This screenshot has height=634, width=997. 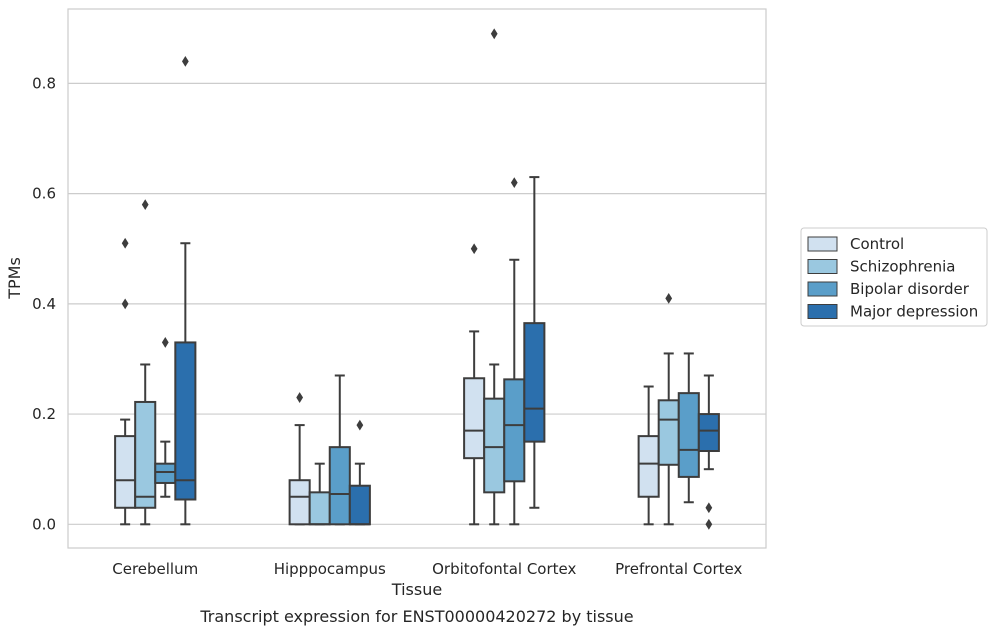 I want to click on y-tick-label: 0.6, so click(x=44, y=194).